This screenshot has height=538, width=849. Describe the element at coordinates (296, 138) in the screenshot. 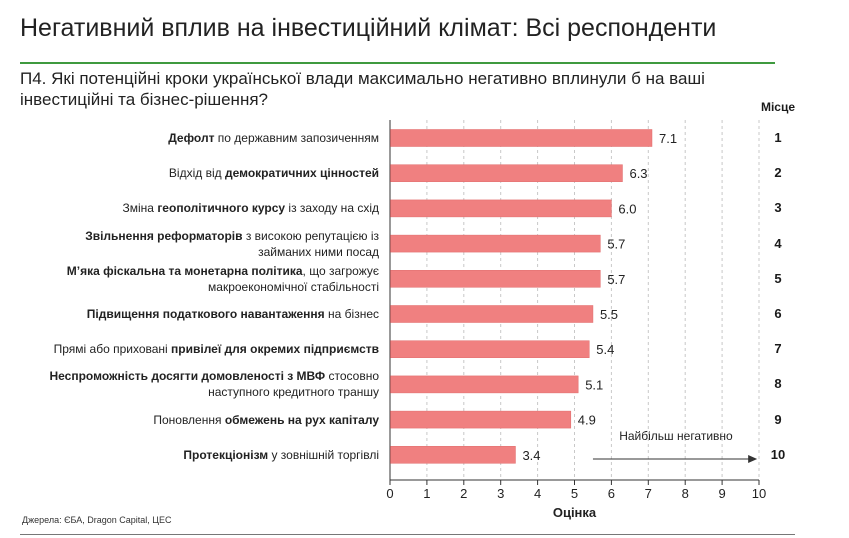

I see `category-label-part: по державним запозиченням` at that location.